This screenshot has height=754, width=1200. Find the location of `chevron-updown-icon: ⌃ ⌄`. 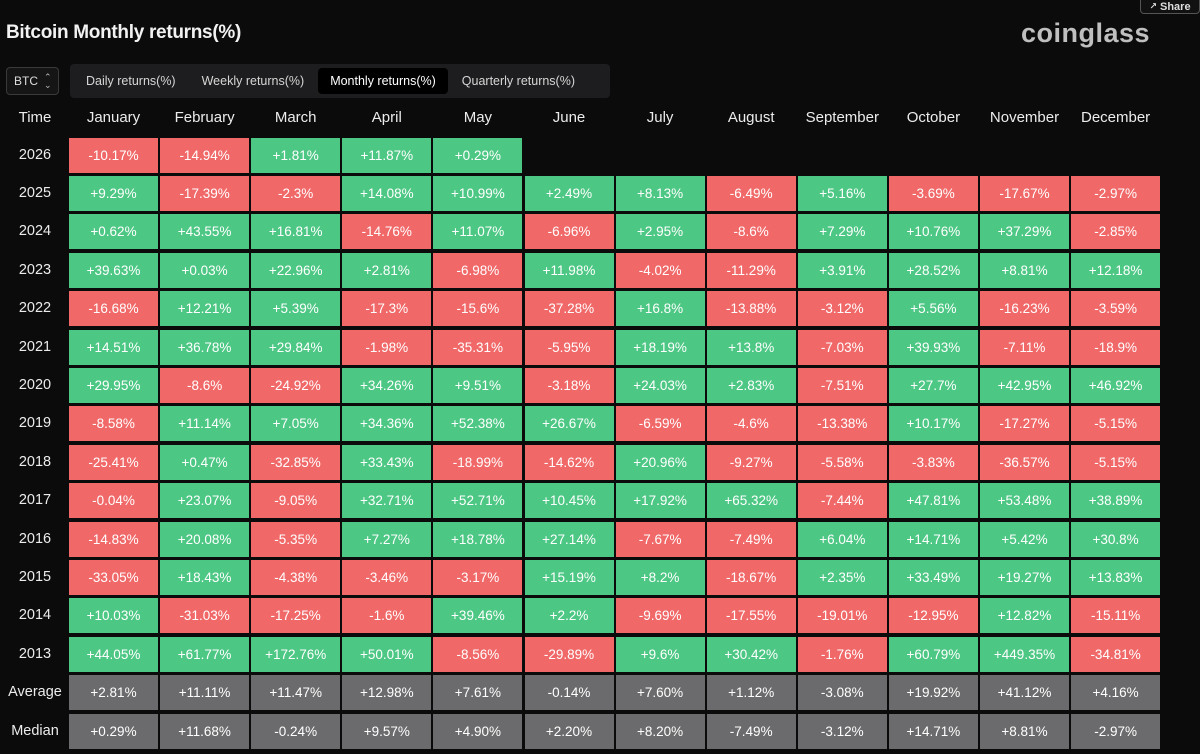

chevron-updown-icon: ⌃ ⌄ is located at coordinates (48, 81).